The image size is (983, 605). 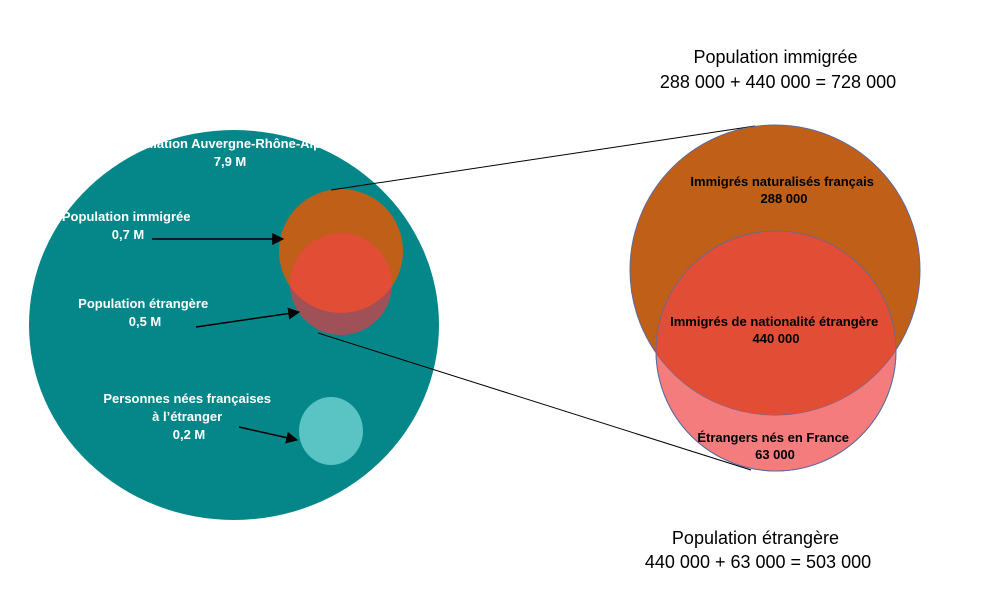 What do you see at coordinates (775, 454) in the screenshot?
I see `foreigners-born-france-value: 63 000` at bounding box center [775, 454].